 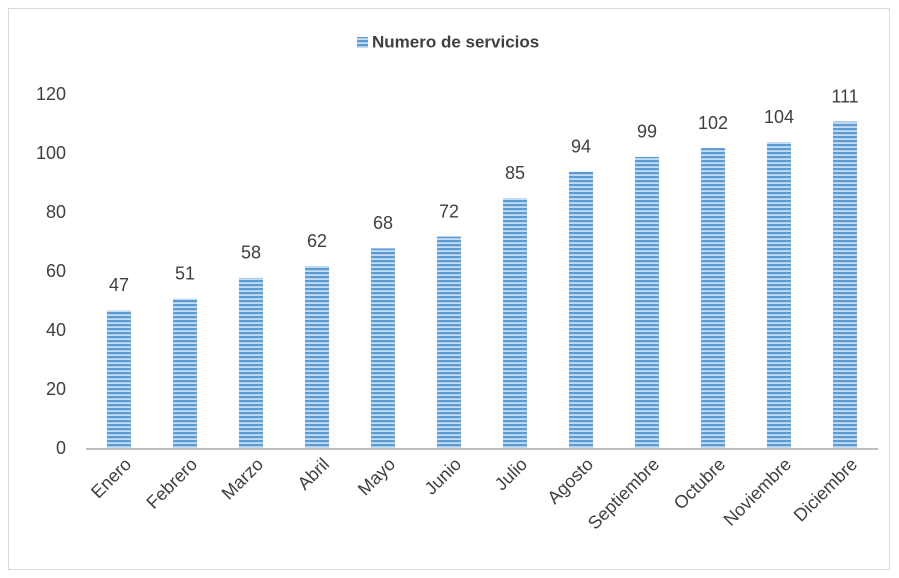 I want to click on y-tick-label: 80, so click(x=56, y=212).